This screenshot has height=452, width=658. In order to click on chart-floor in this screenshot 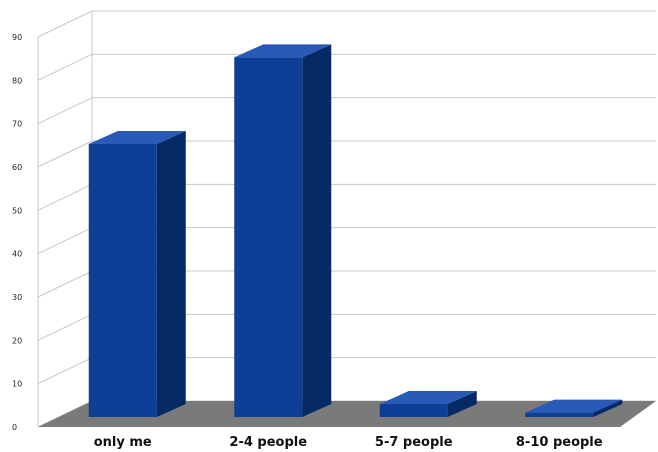, I will do `click(347, 414)`.